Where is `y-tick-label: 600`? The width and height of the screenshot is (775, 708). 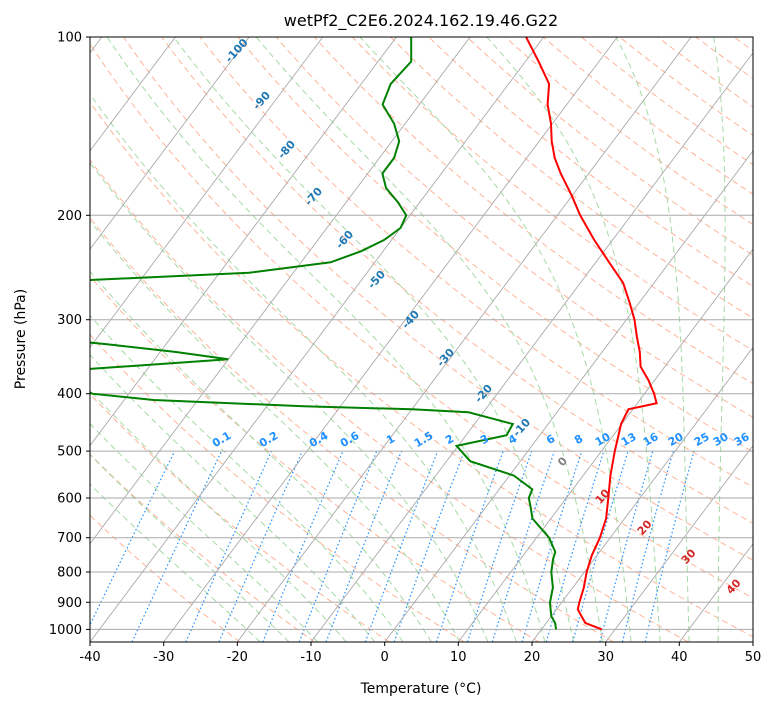
y-tick-label: 600 is located at coordinates (69, 499).